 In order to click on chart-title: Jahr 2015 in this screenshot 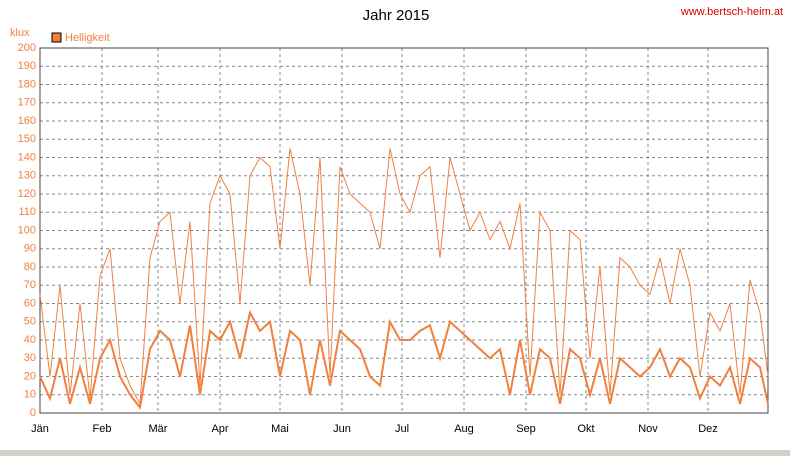, I will do `click(396, 15)`.